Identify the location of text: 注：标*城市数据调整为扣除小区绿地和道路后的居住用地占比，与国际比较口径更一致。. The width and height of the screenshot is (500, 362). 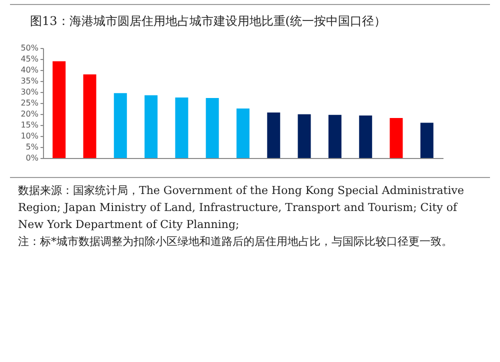
(236, 242).